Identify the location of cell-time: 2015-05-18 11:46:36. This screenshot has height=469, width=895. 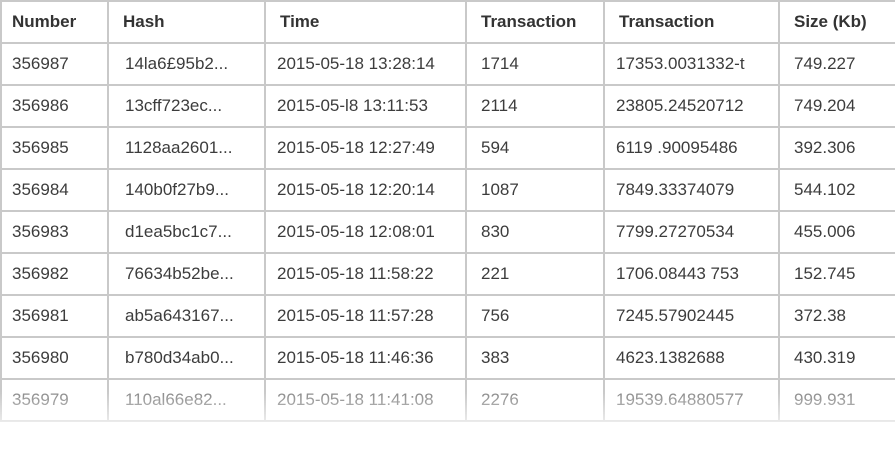
(365, 358).